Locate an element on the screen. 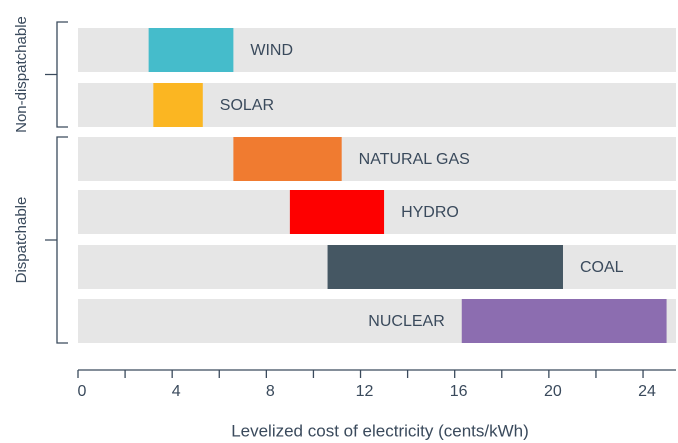 The width and height of the screenshot is (678, 443). x-tick-label: 0 is located at coordinates (82, 391).